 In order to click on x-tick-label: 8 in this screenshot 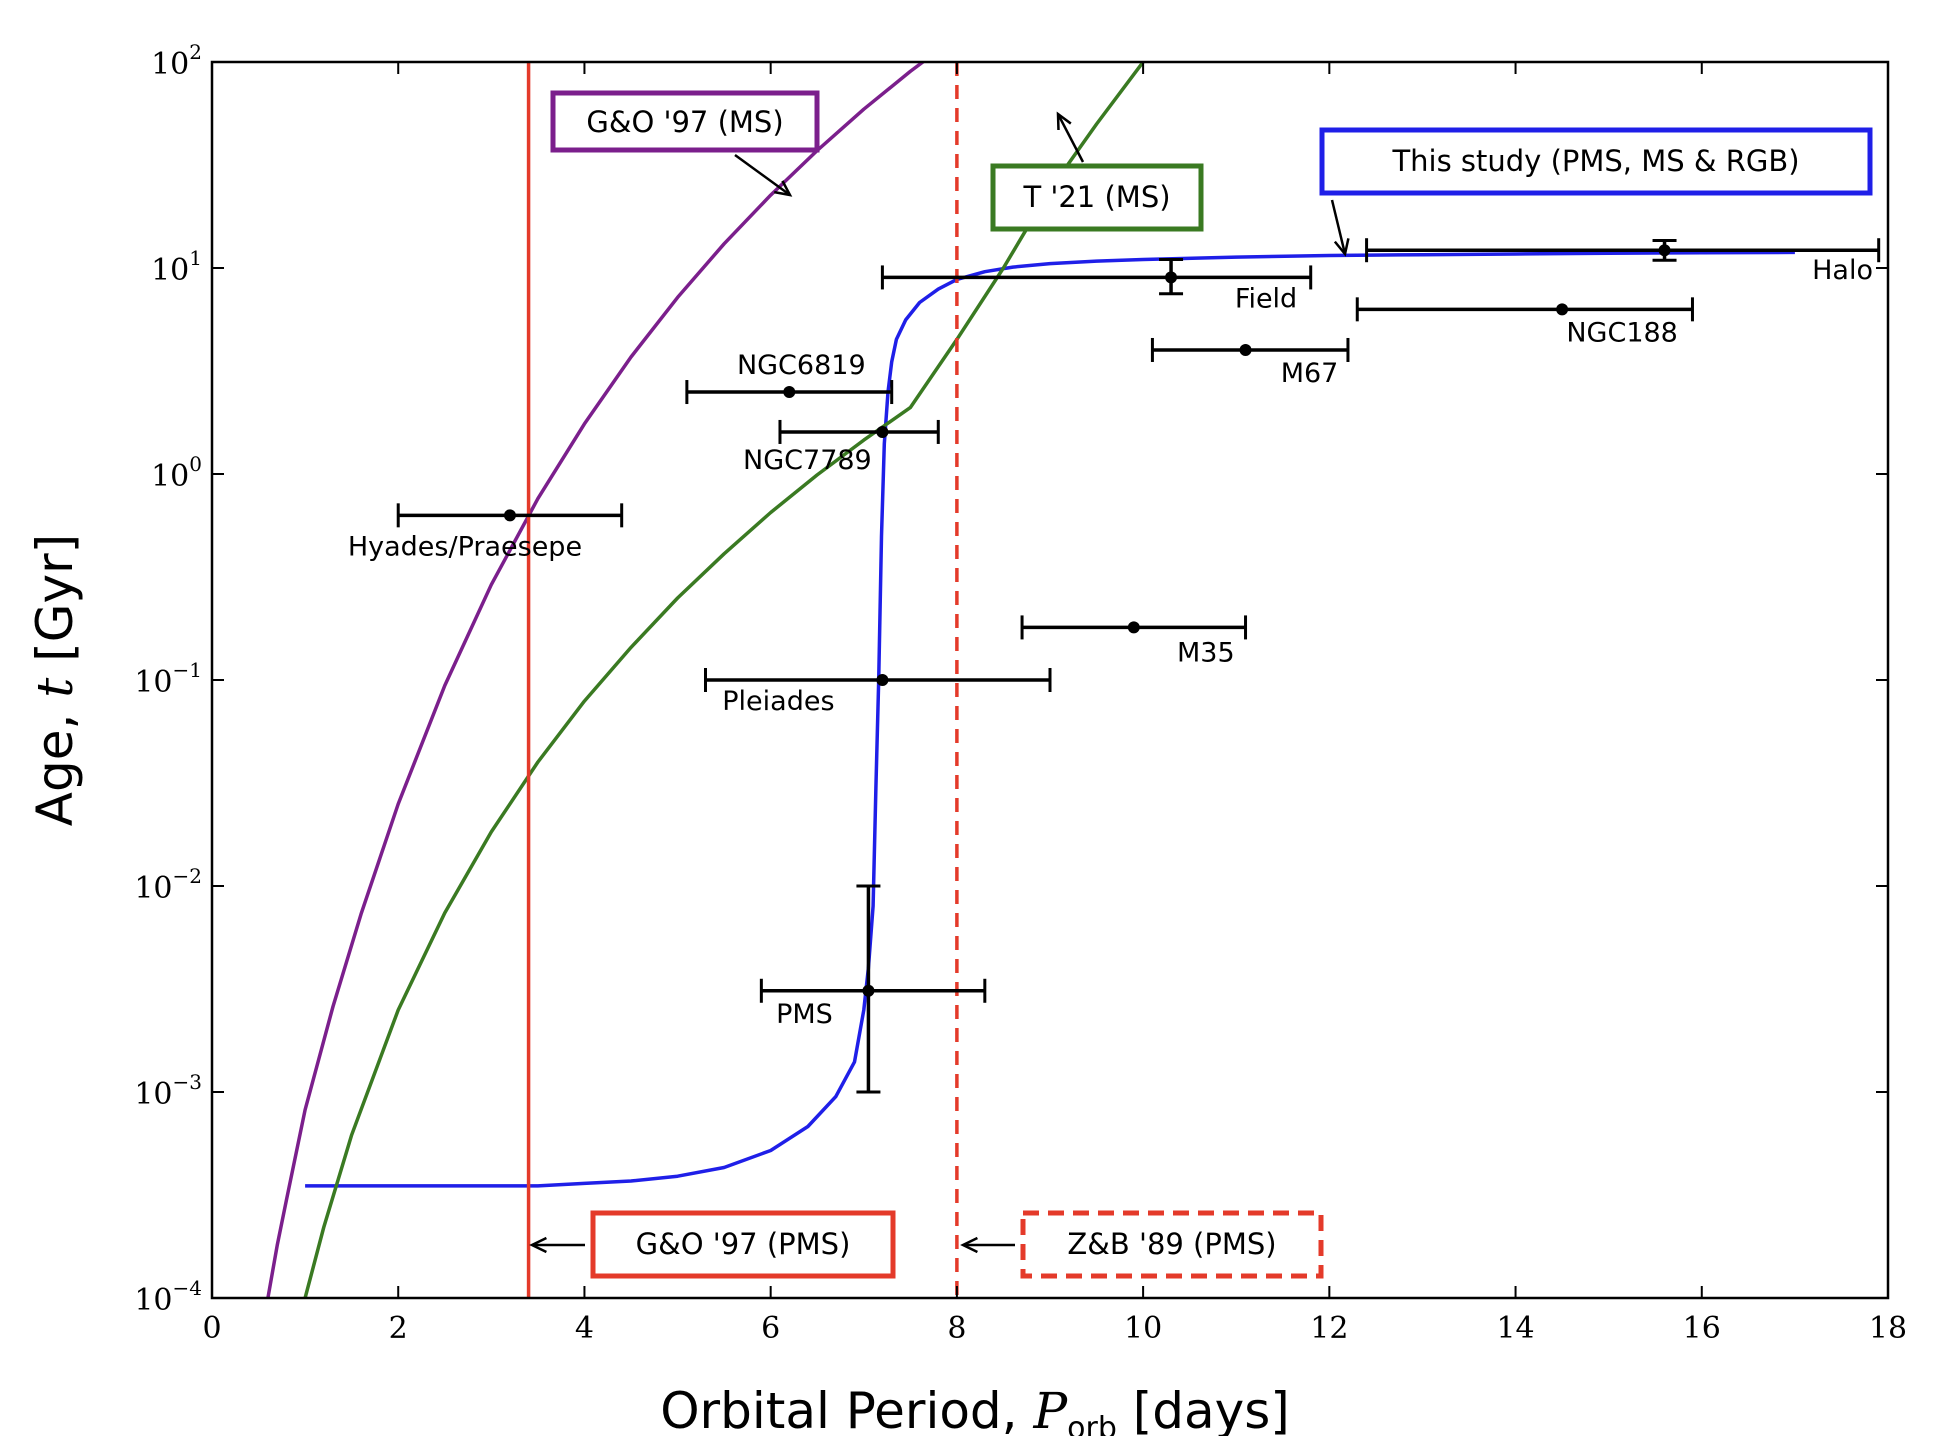, I will do `click(956, 1328)`.